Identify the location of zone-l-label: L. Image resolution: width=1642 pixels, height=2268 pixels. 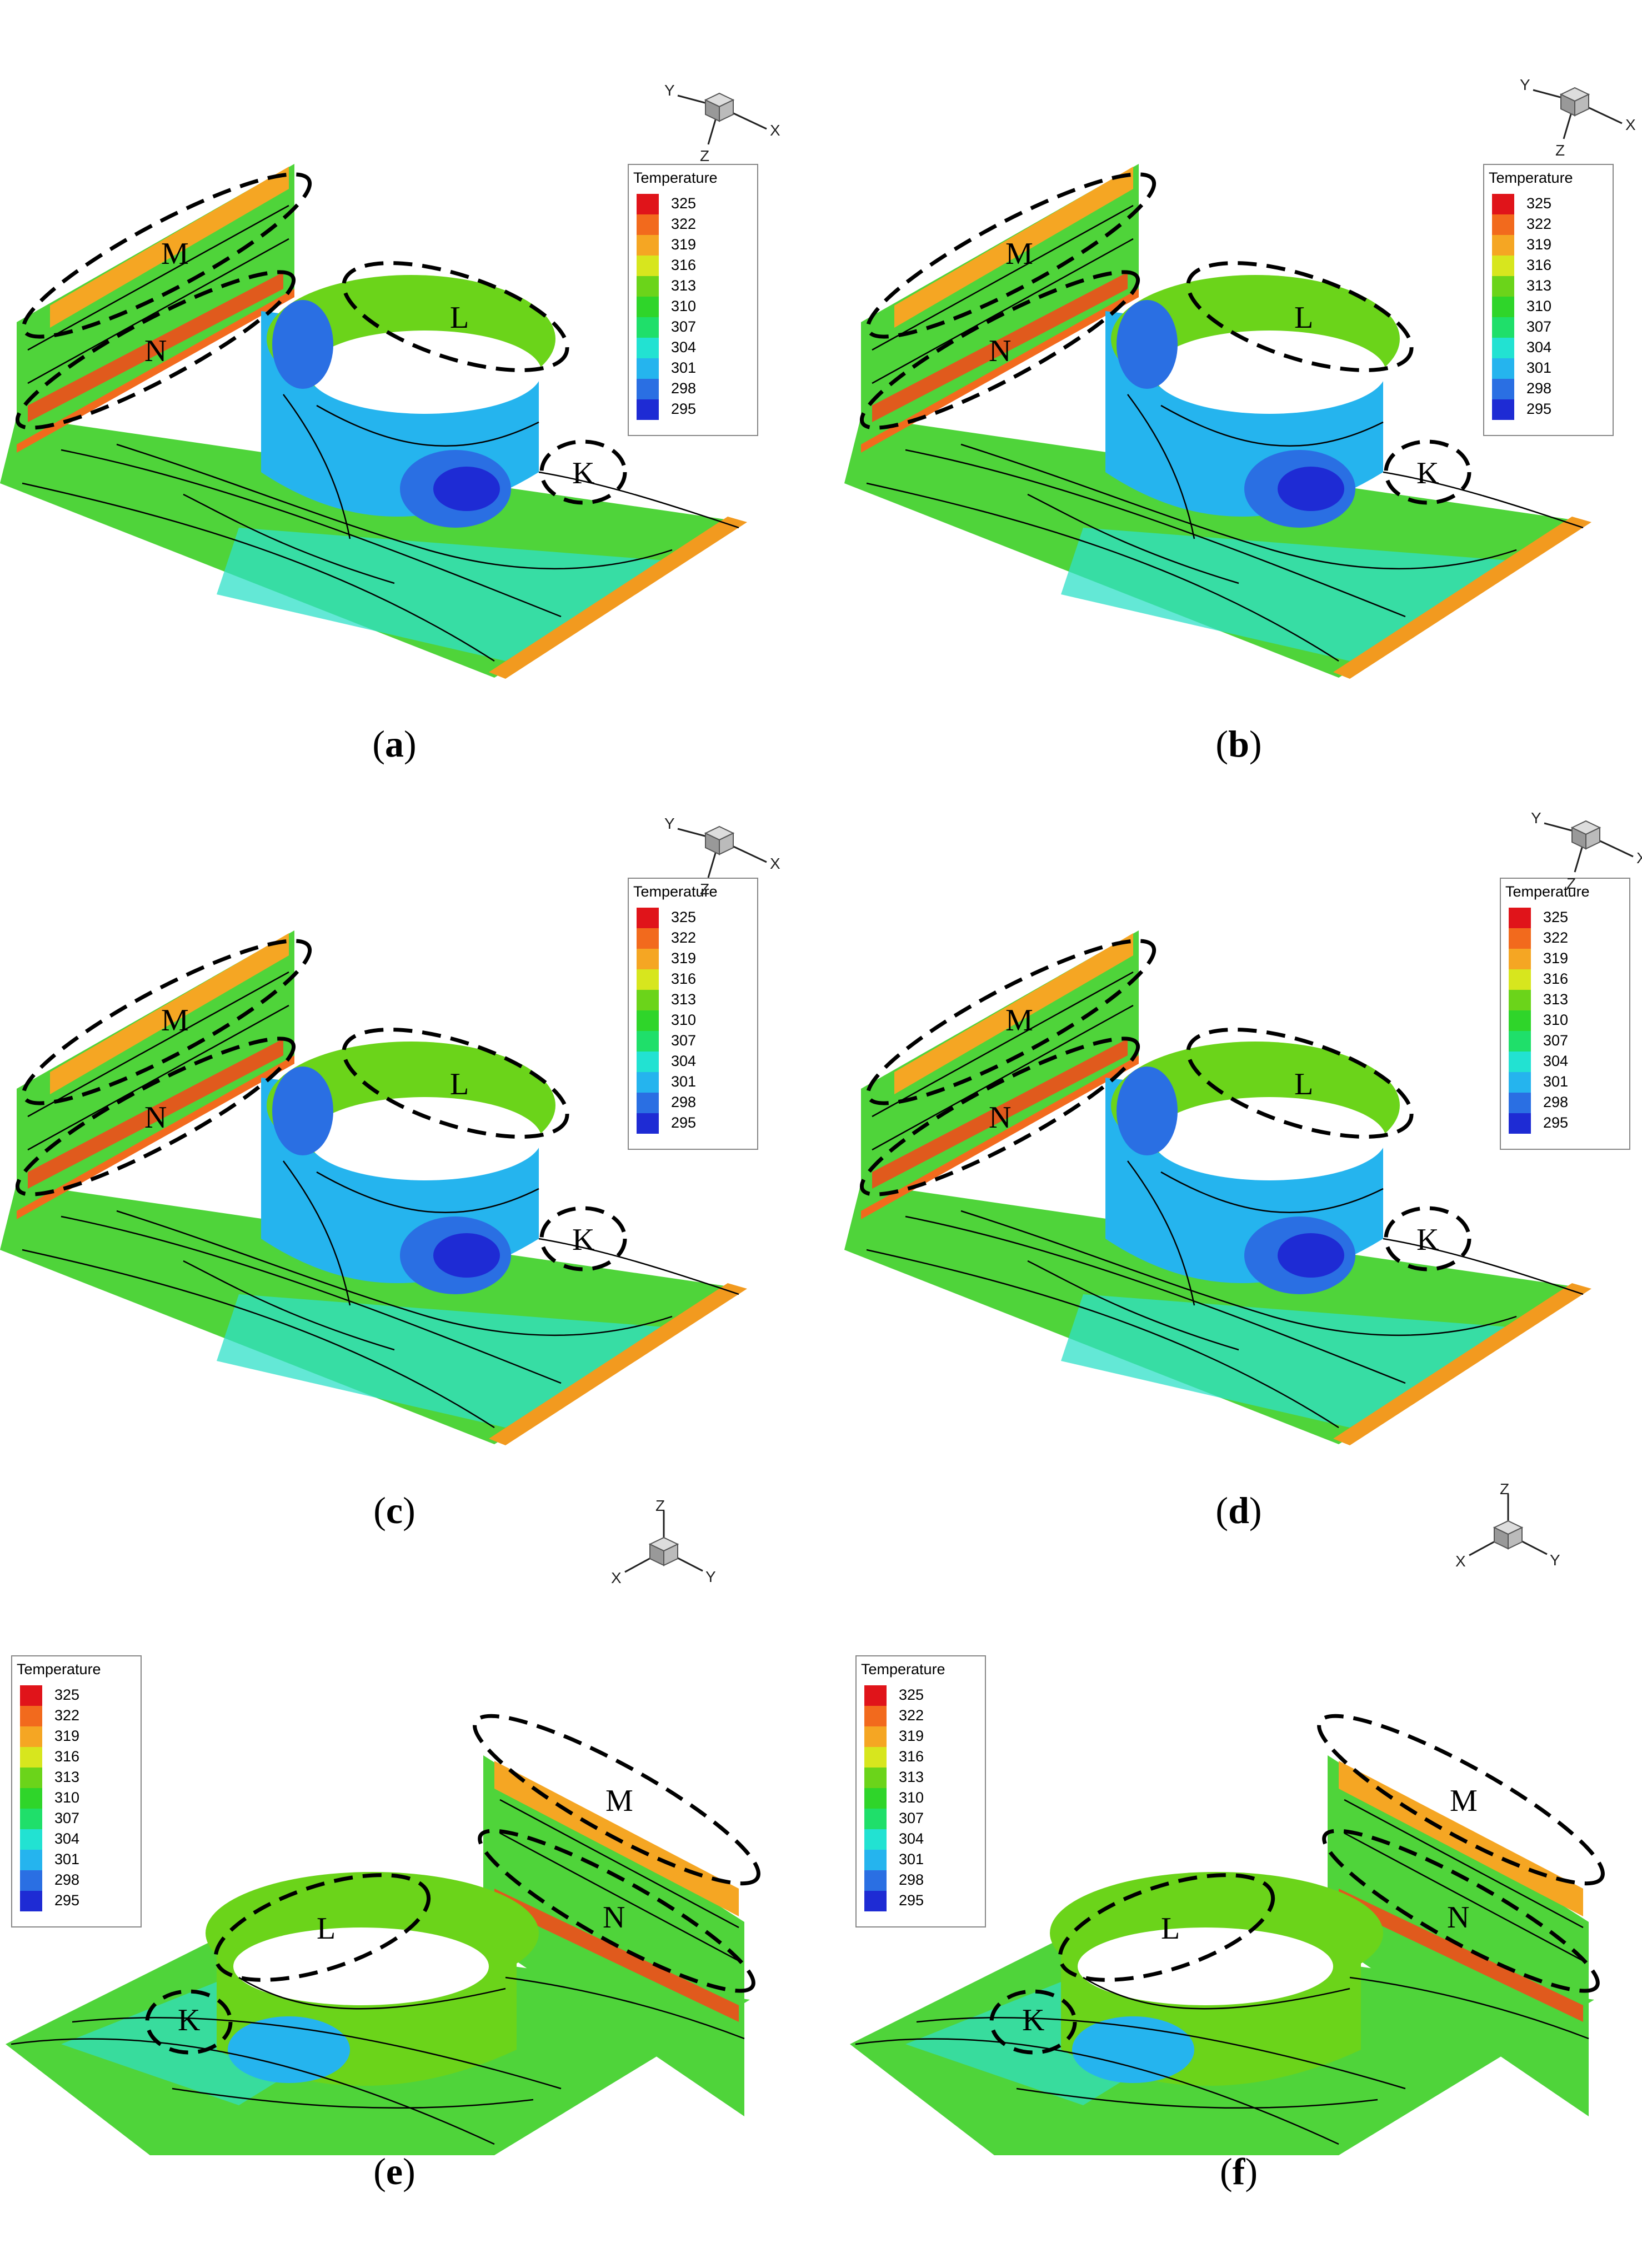
(1170, 1928).